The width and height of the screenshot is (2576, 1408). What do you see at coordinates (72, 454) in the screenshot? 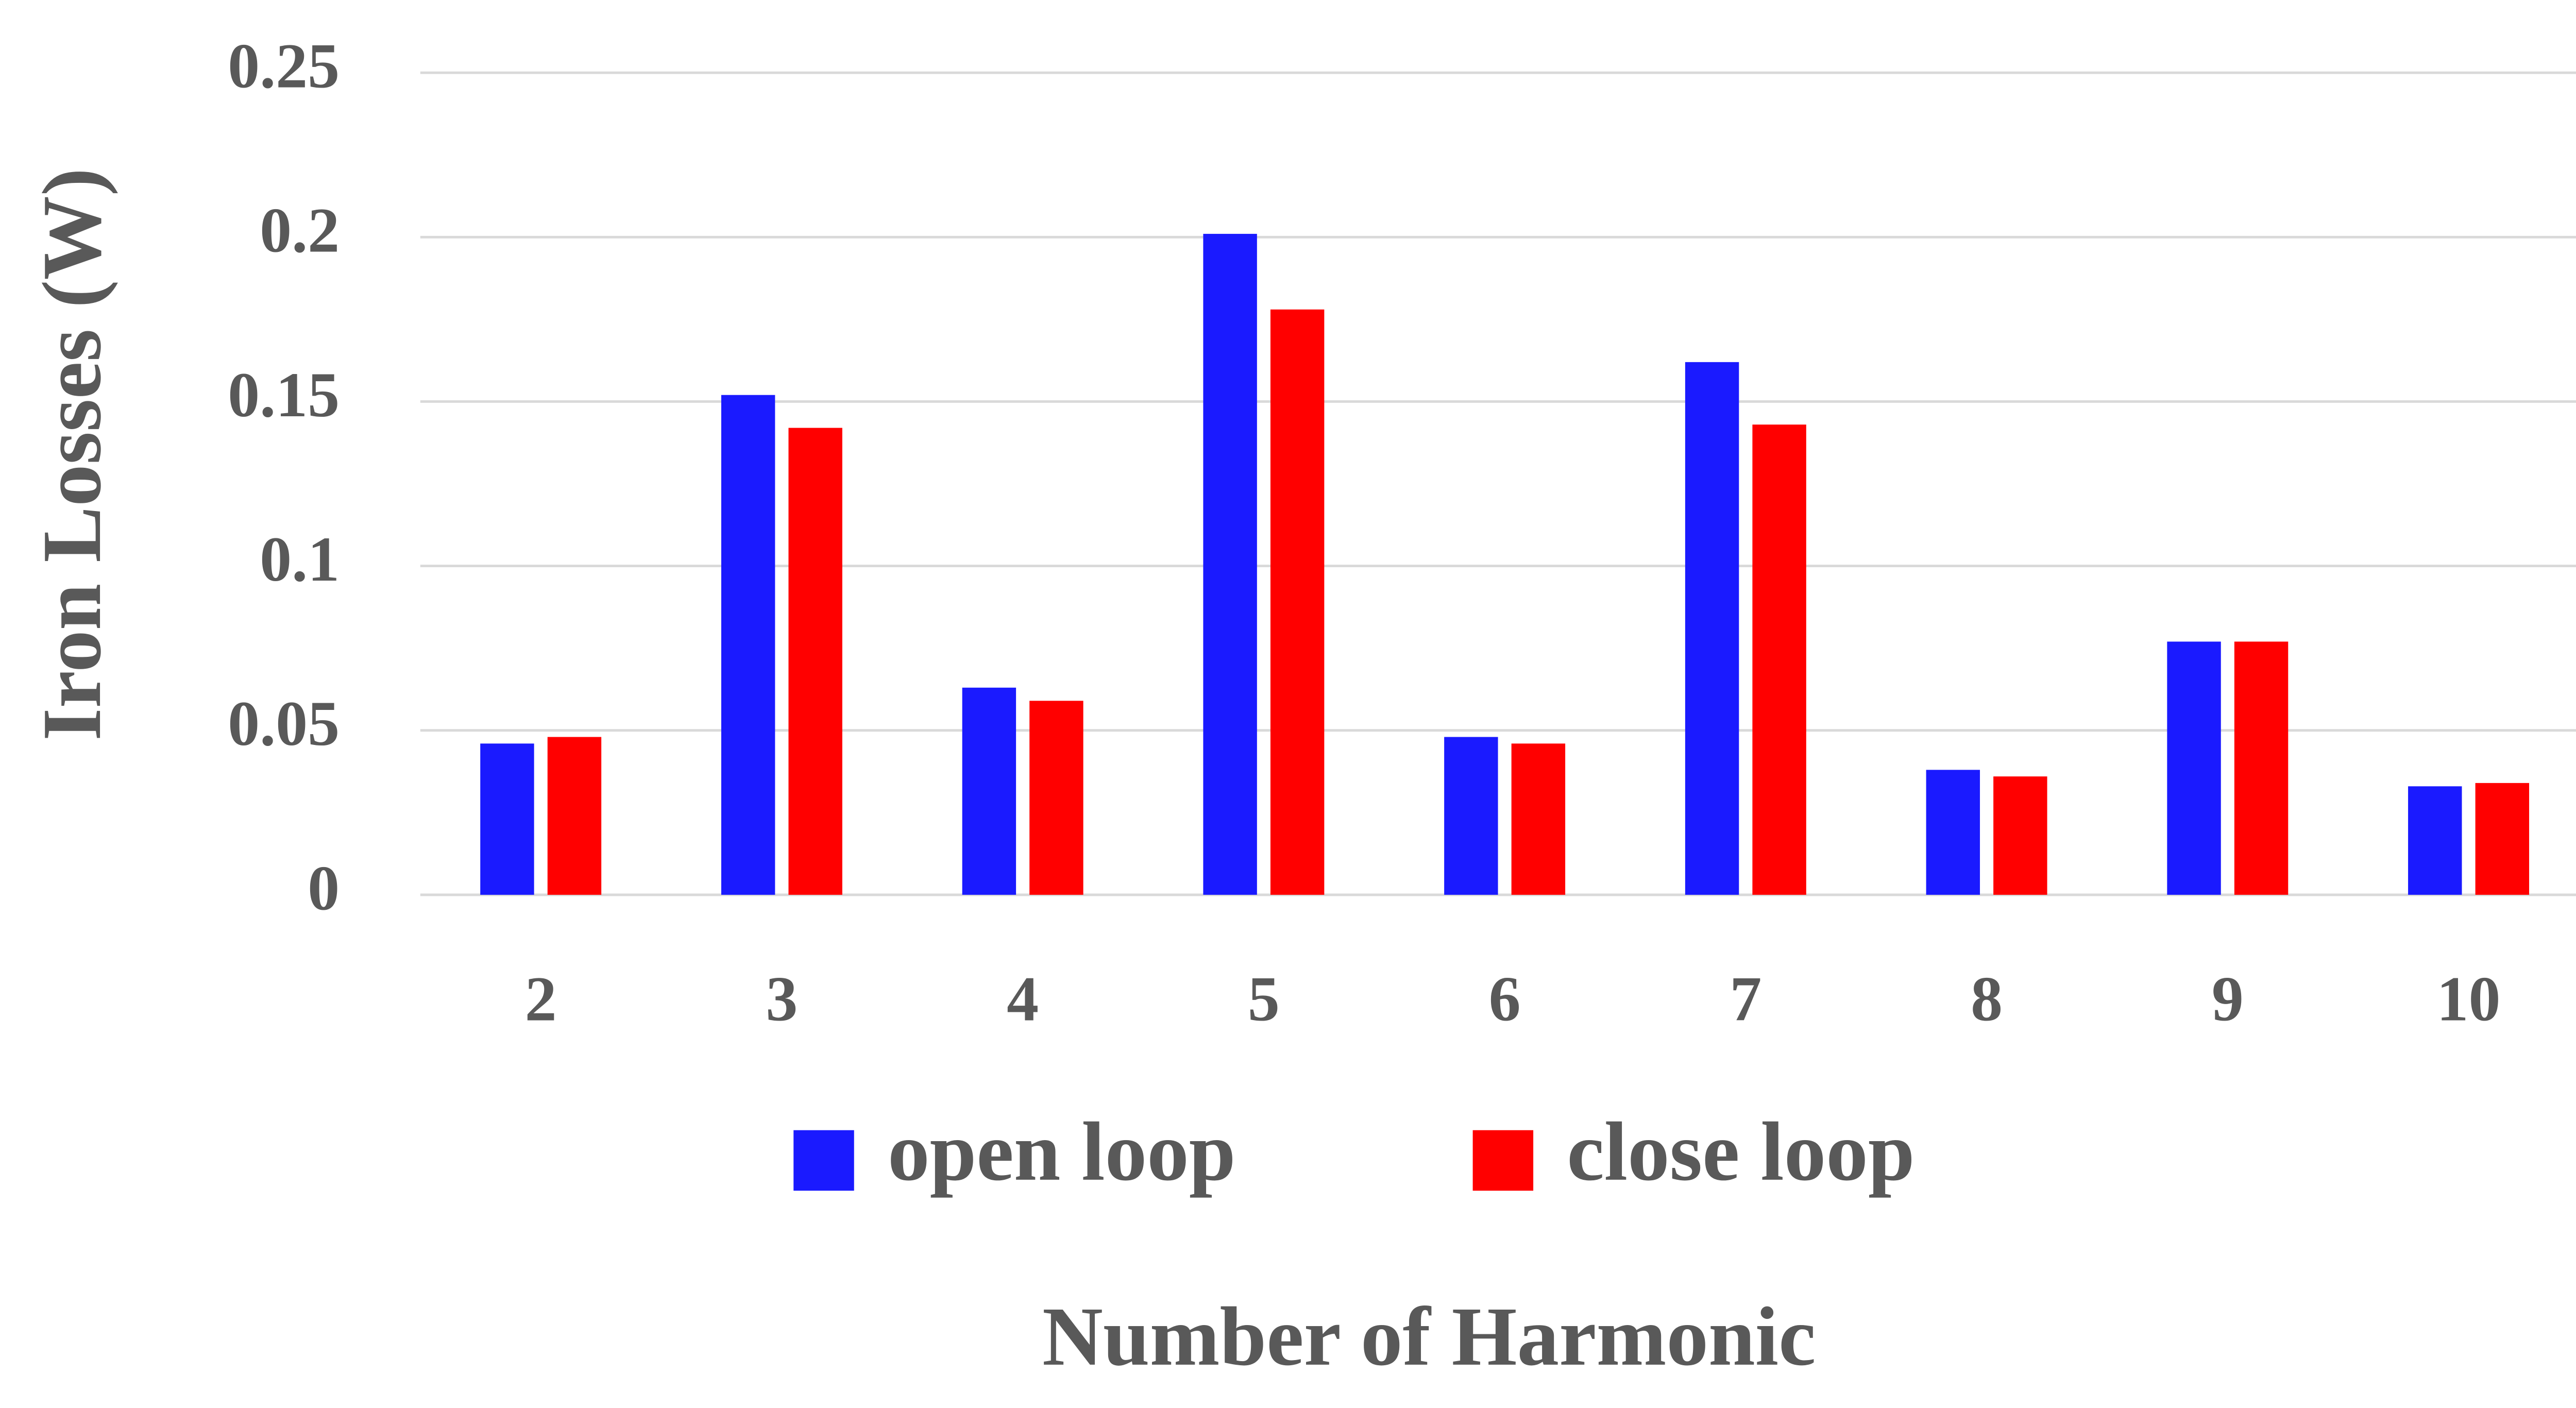
I see `y-axis-title: Iron Losses (W)` at bounding box center [72, 454].